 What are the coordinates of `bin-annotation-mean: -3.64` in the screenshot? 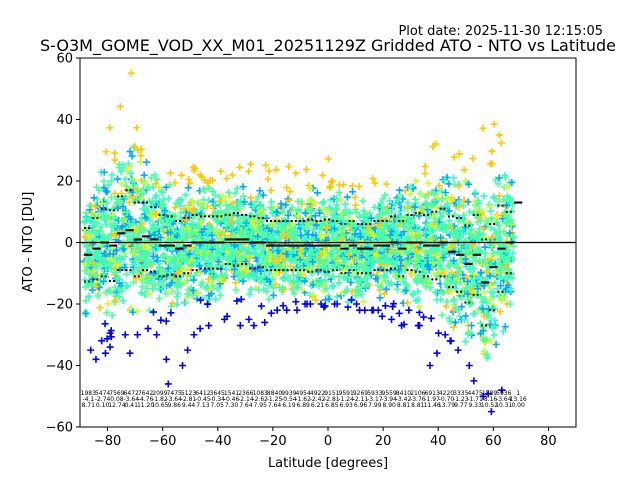 It's located at (174, 399).